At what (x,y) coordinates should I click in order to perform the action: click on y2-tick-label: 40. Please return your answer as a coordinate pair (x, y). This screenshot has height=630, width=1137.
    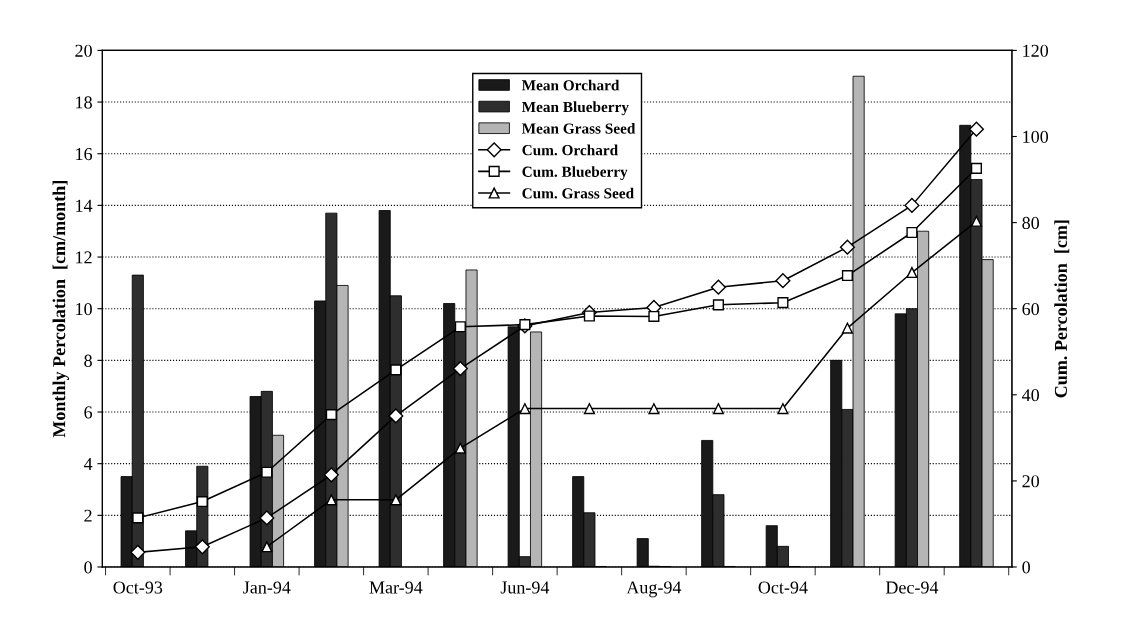
    Looking at the image, I should click on (1031, 395).